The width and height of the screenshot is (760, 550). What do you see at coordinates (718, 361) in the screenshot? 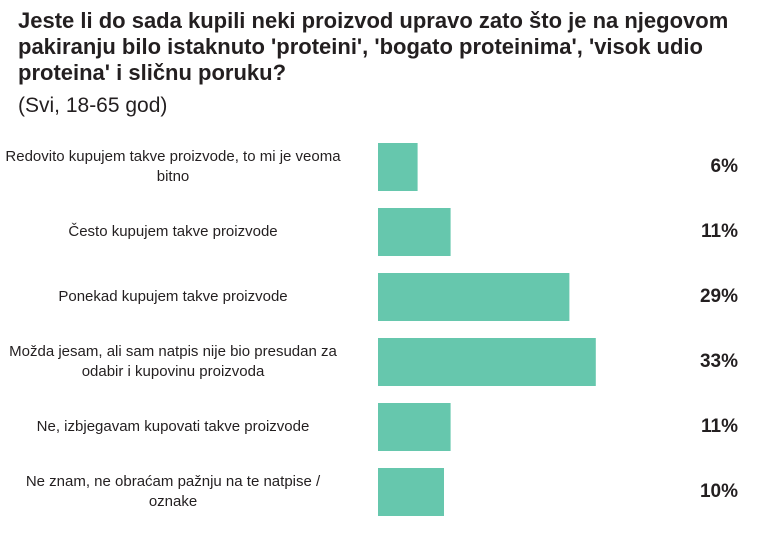
I see `value-label-3: 33%` at bounding box center [718, 361].